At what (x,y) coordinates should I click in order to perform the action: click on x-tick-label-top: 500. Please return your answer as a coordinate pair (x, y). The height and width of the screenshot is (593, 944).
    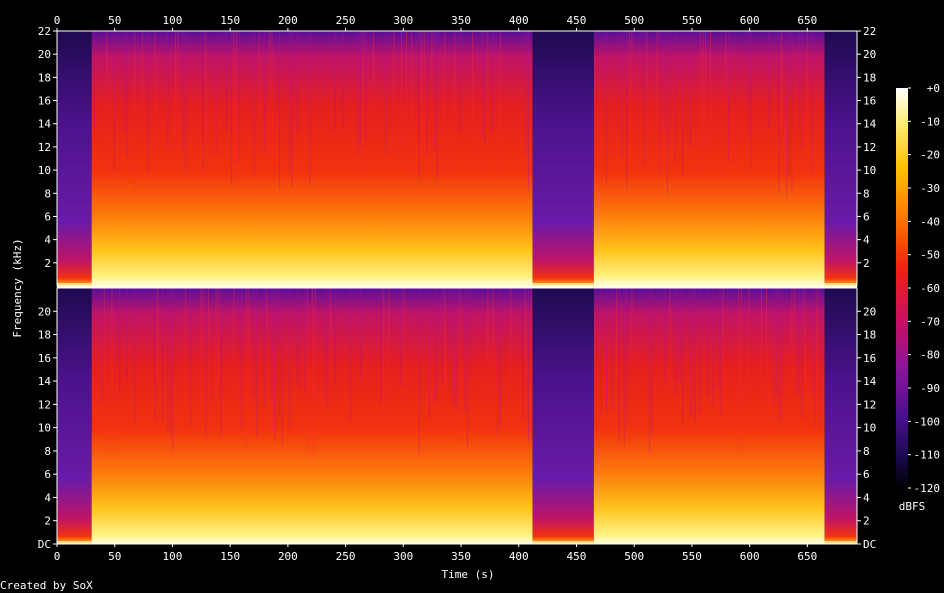
    Looking at the image, I should click on (634, 20).